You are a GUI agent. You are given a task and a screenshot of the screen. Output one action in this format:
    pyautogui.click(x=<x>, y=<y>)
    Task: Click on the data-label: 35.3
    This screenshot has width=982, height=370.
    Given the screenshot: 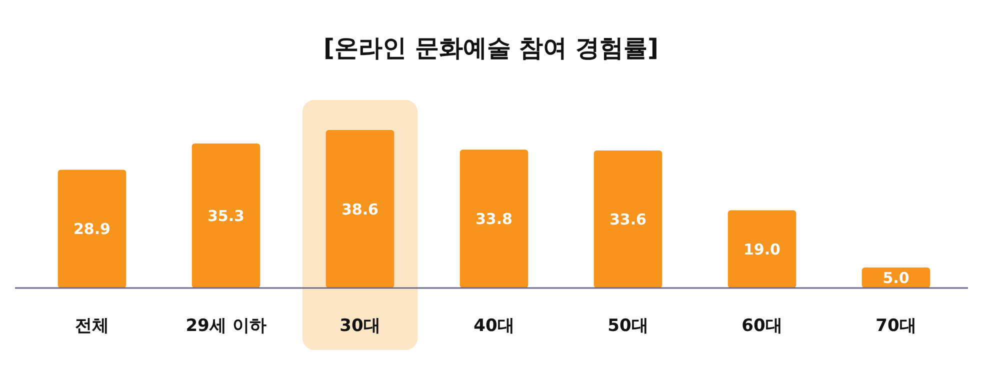 What is the action you would take?
    pyautogui.click(x=226, y=216)
    